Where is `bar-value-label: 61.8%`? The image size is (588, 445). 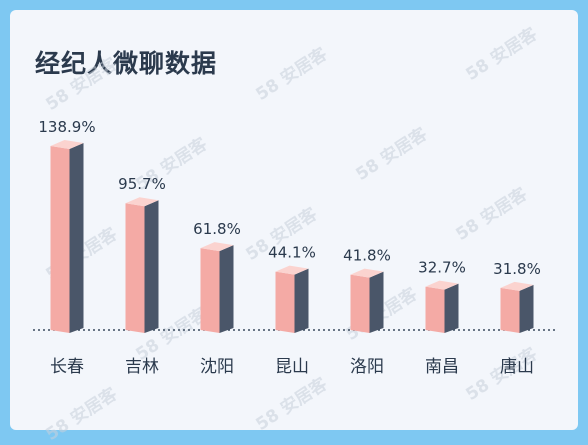
bar-value-label: 61.8% is located at coordinates (217, 229).